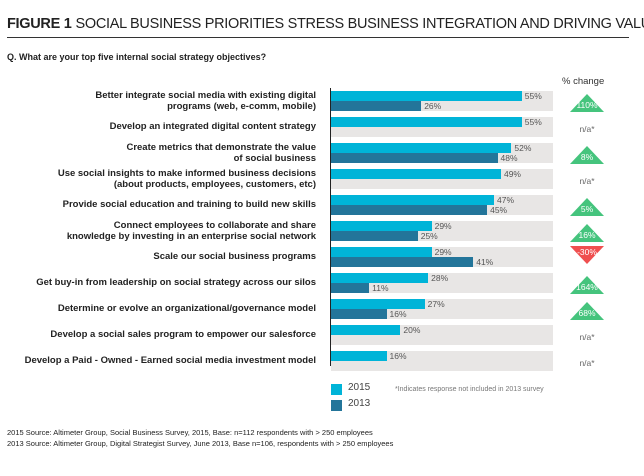 Image resolution: width=644 pixels, height=476 pixels. I want to click on value-label-2015: 52%, so click(523, 148).